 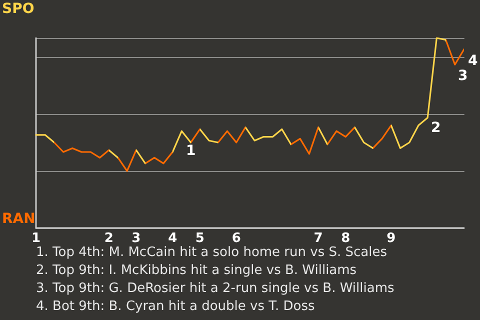 What do you see at coordinates (318, 238) in the screenshot?
I see `x-tick-label: 7` at bounding box center [318, 238].